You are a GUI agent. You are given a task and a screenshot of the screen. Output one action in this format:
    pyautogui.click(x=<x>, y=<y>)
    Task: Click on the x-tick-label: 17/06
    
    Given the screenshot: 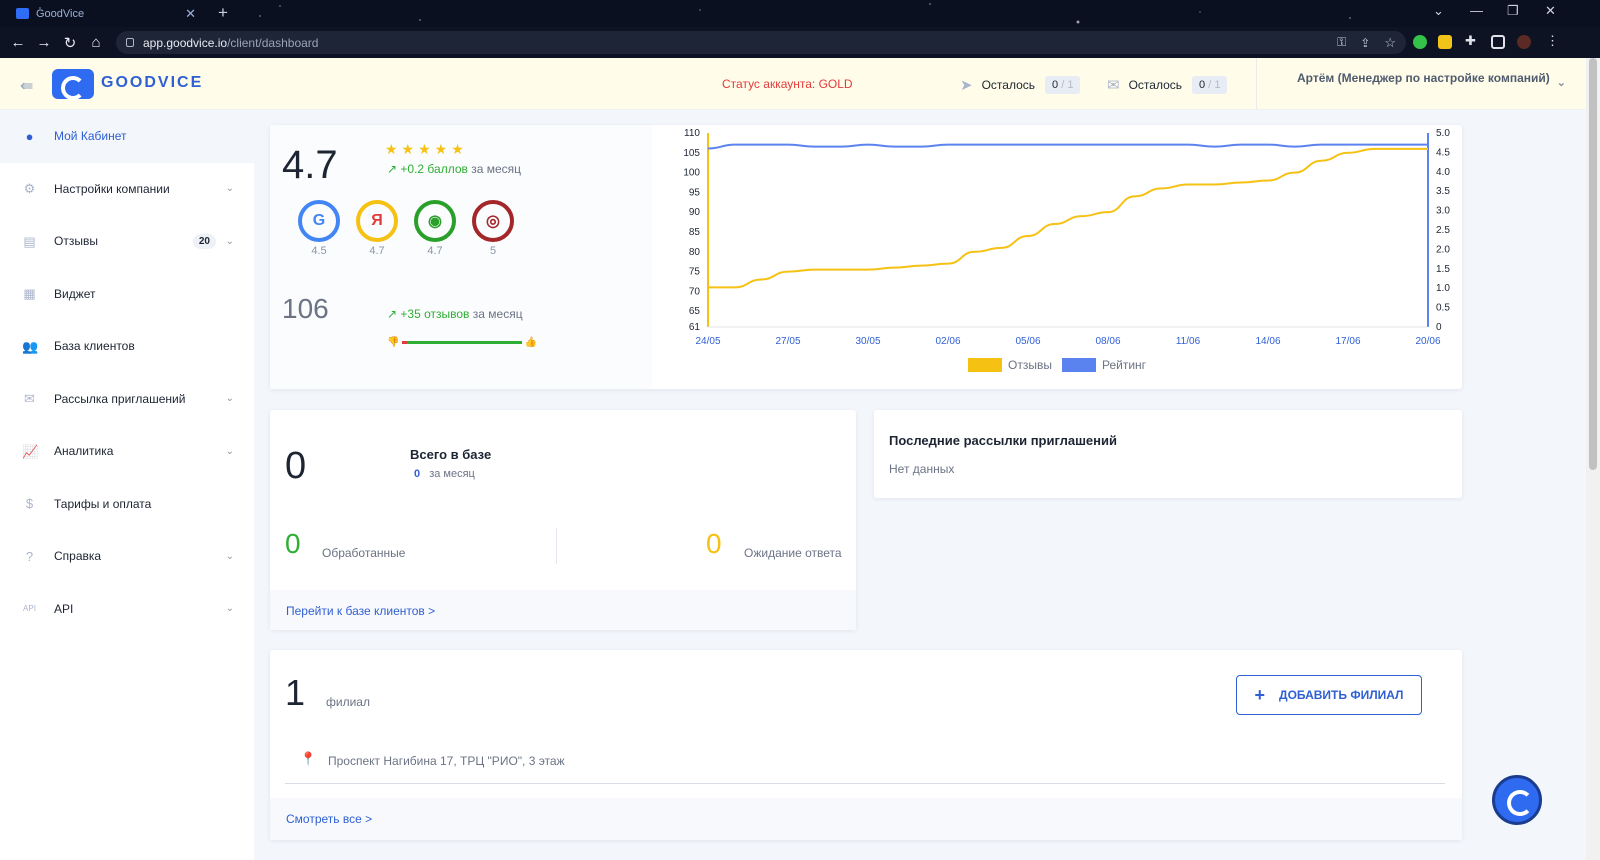 What is the action you would take?
    pyautogui.click(x=1347, y=341)
    